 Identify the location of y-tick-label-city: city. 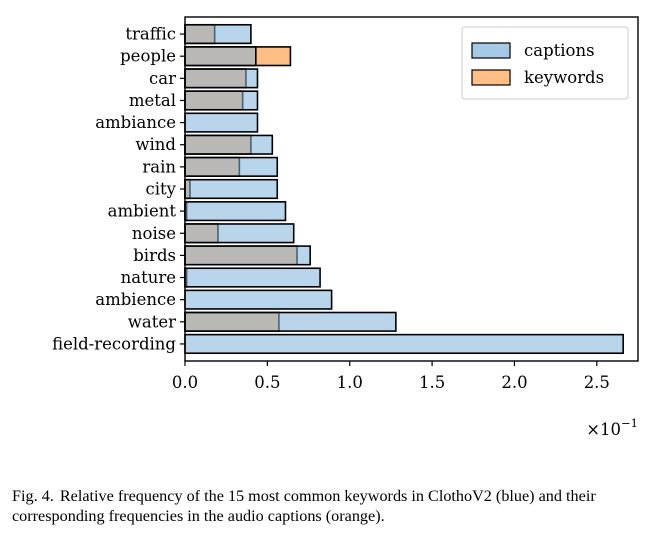
(161, 189).